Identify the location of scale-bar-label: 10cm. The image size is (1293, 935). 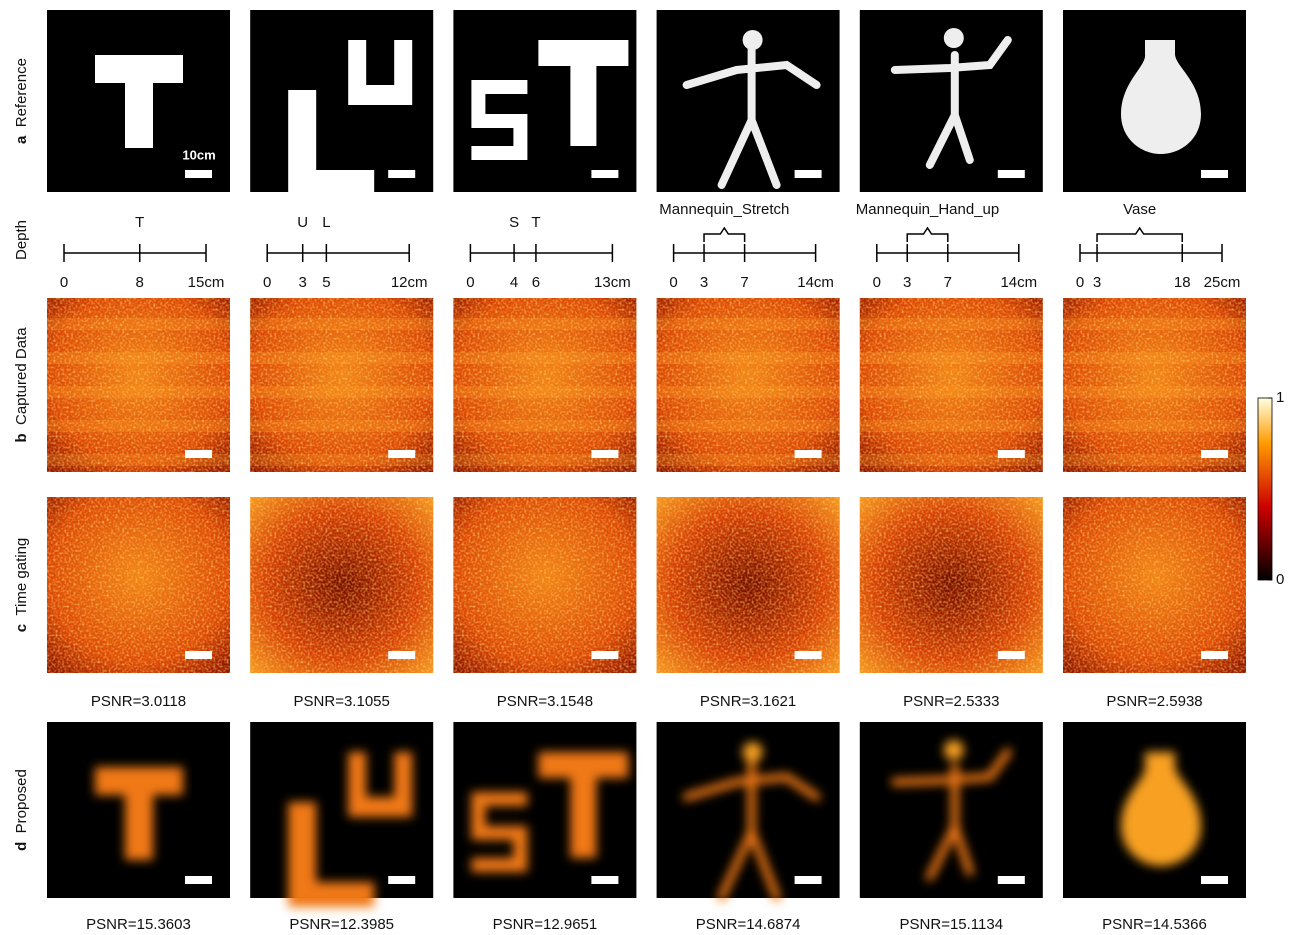
(198, 154).